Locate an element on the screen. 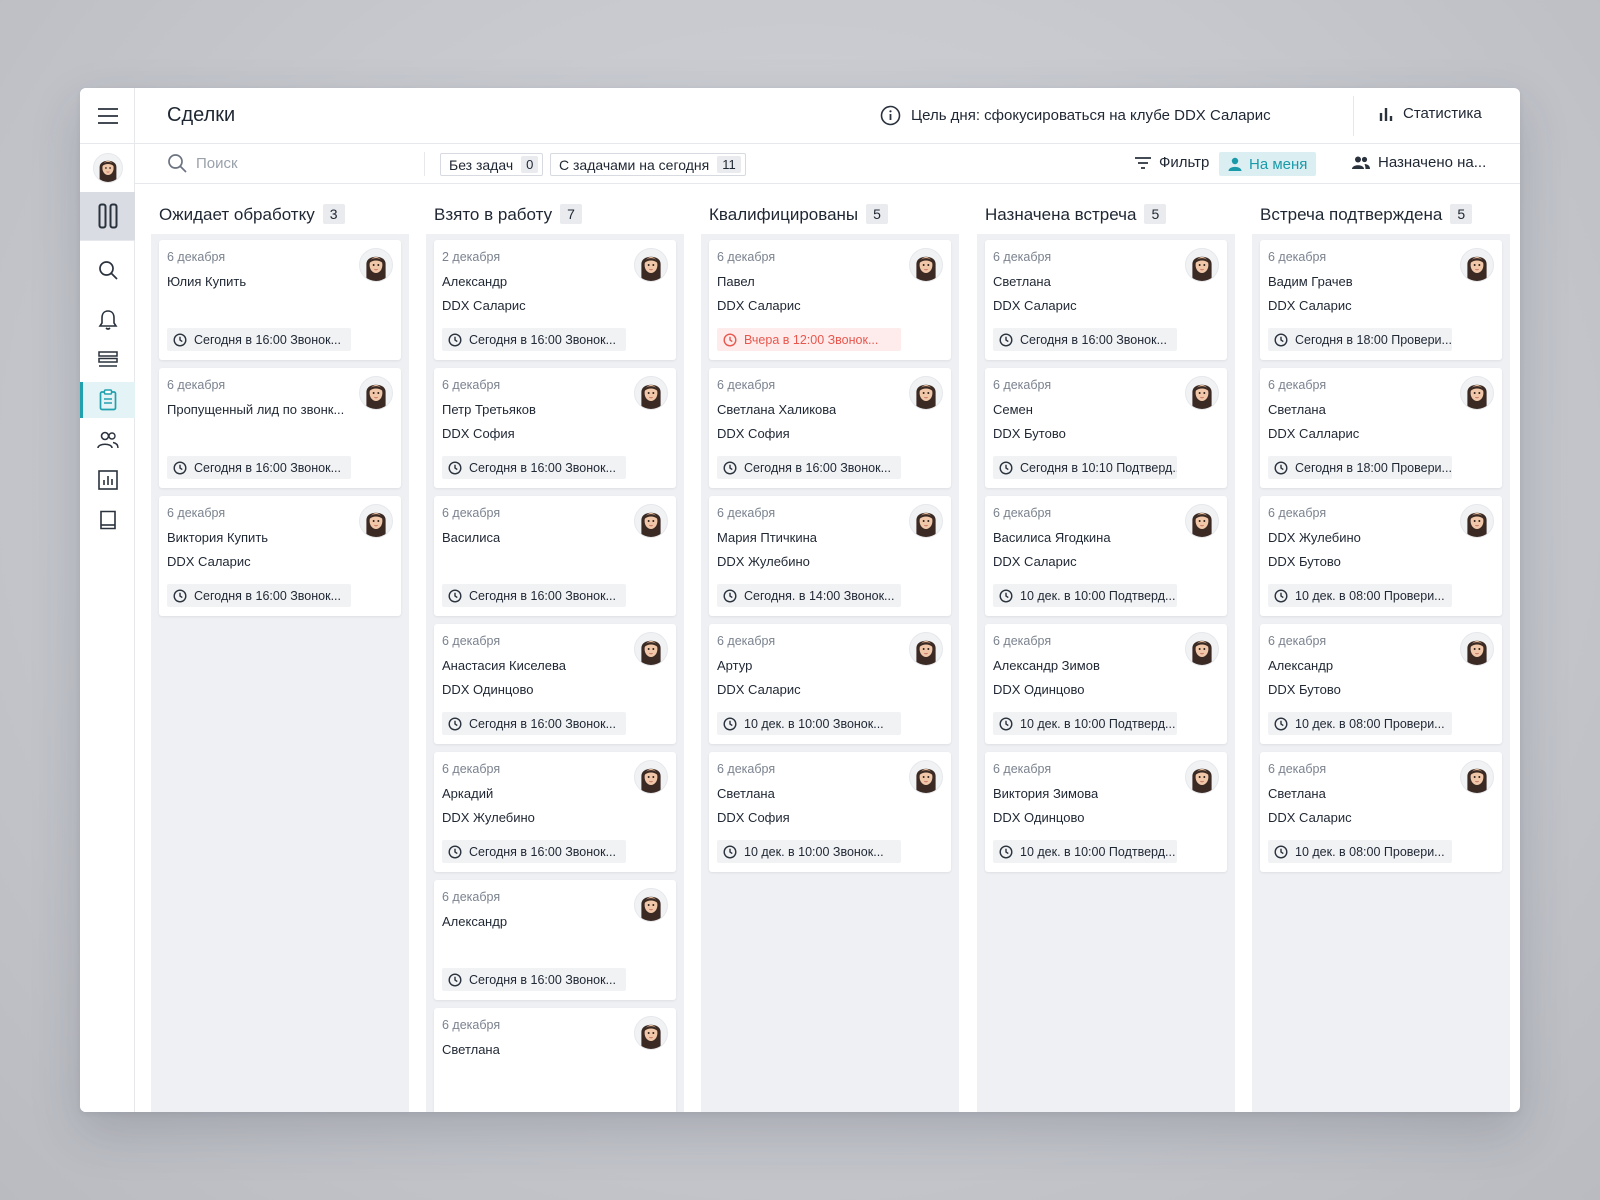  clipboard-icon is located at coordinates (107, 400).